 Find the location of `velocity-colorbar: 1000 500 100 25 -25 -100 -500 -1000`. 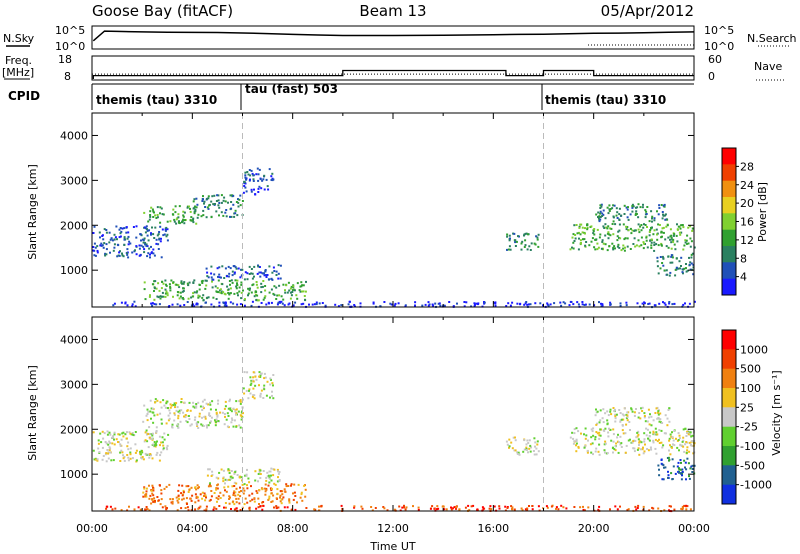

velocity-colorbar: 1000 500 100 25 -25 -100 -500 -1000 is located at coordinates (746, 417).